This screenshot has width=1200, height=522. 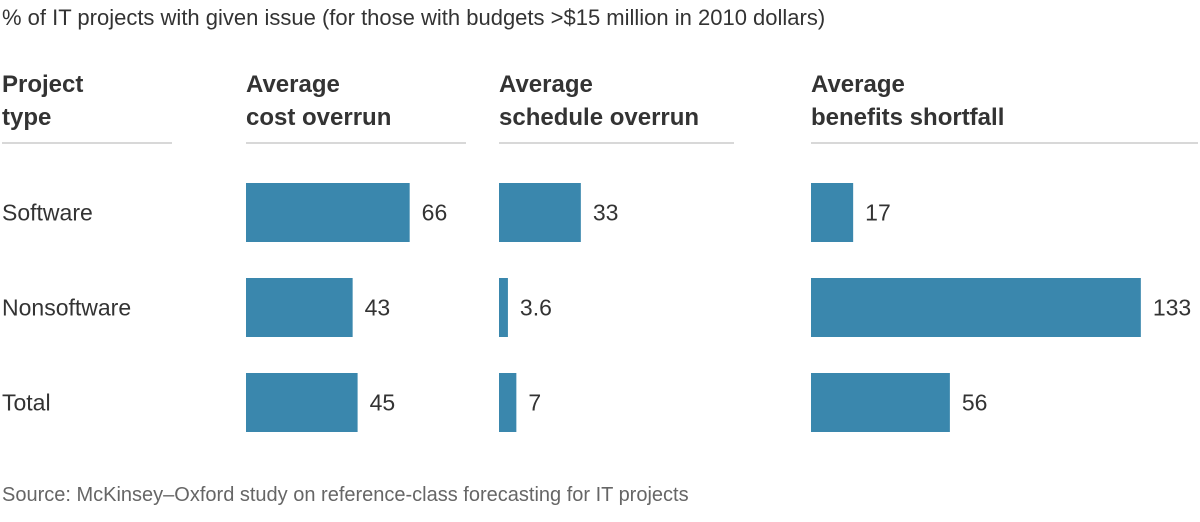 What do you see at coordinates (599, 101) in the screenshot?
I see `column-header-average-schedule-overrun: Average schedule overrun` at bounding box center [599, 101].